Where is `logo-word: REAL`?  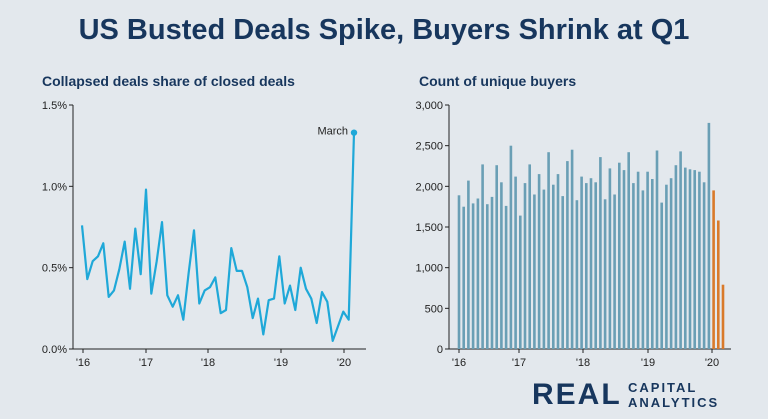
logo-word: REAL is located at coordinates (577, 394).